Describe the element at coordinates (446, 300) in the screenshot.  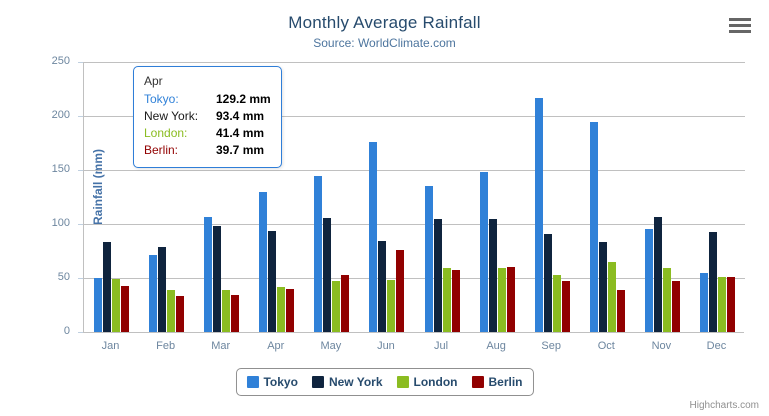
I see `bar-london-jul` at that location.